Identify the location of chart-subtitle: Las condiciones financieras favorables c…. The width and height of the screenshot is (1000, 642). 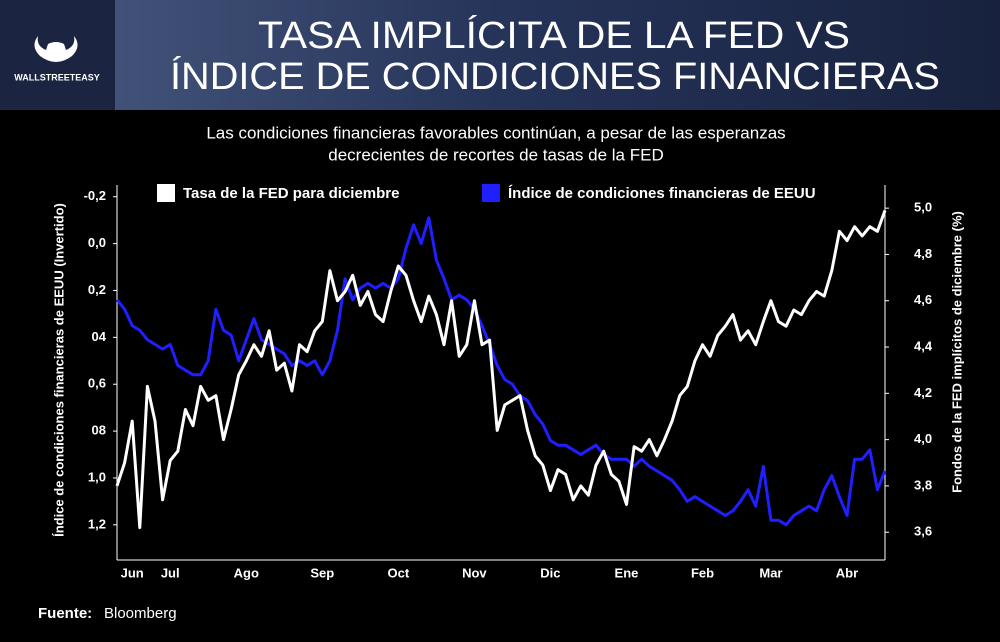
(495, 132).